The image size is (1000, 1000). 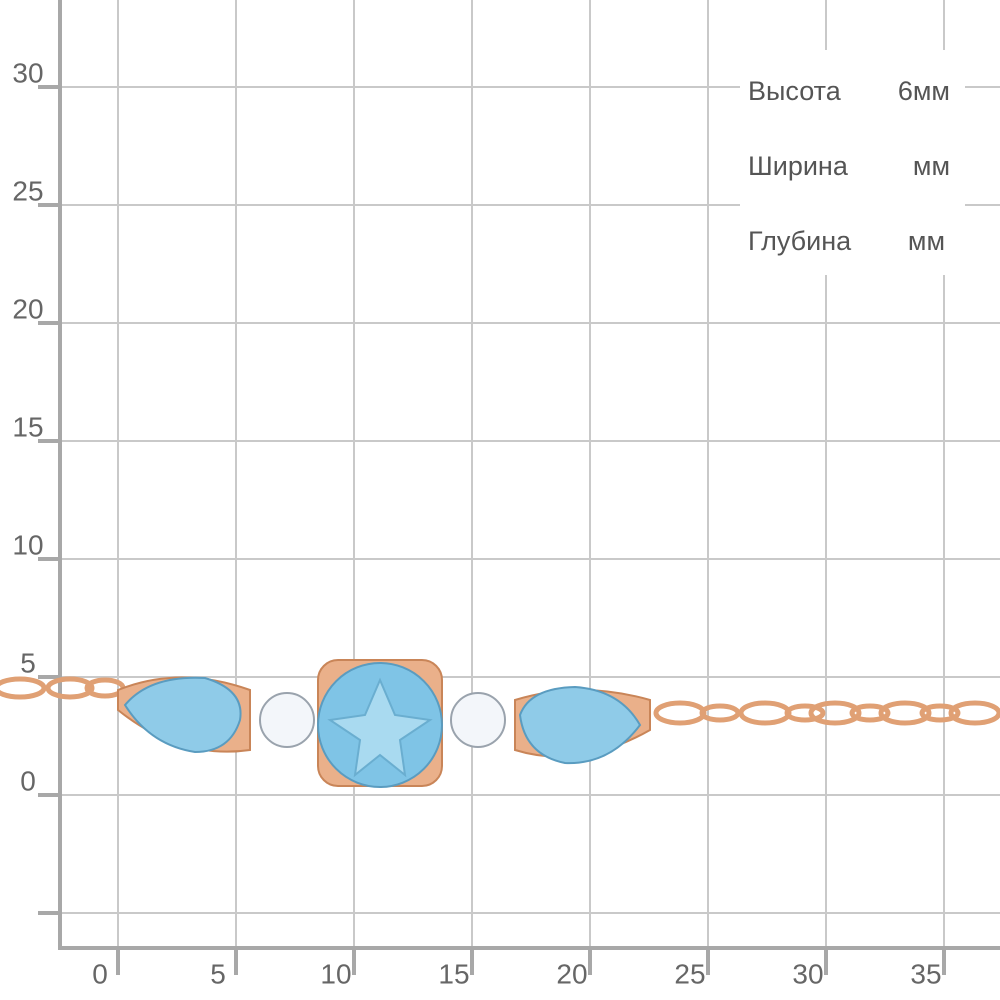 What do you see at coordinates (335, 973) in the screenshot?
I see `x-tick-label: 10` at bounding box center [335, 973].